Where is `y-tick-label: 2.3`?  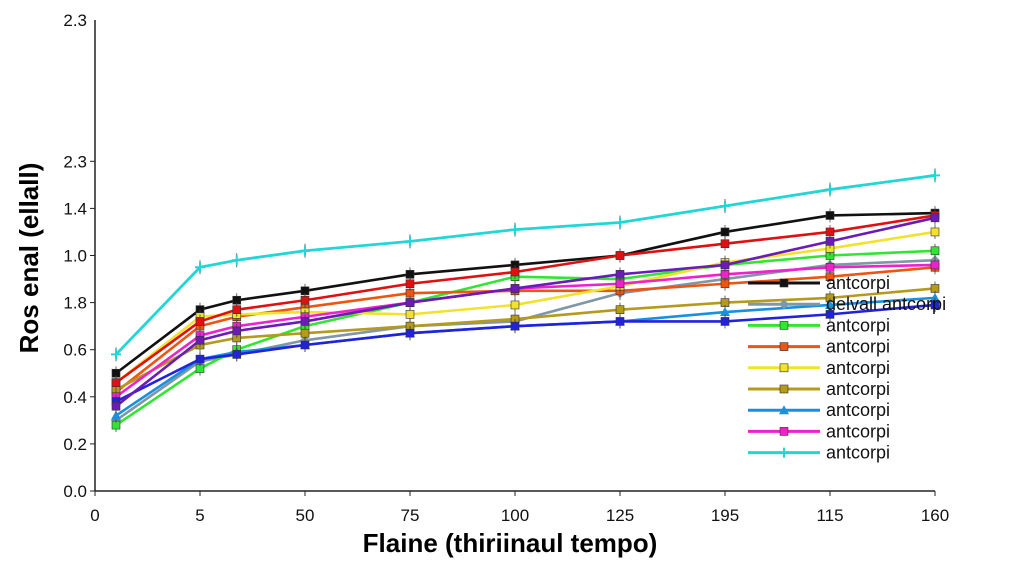 y-tick-label: 2.3 is located at coordinates (75, 161).